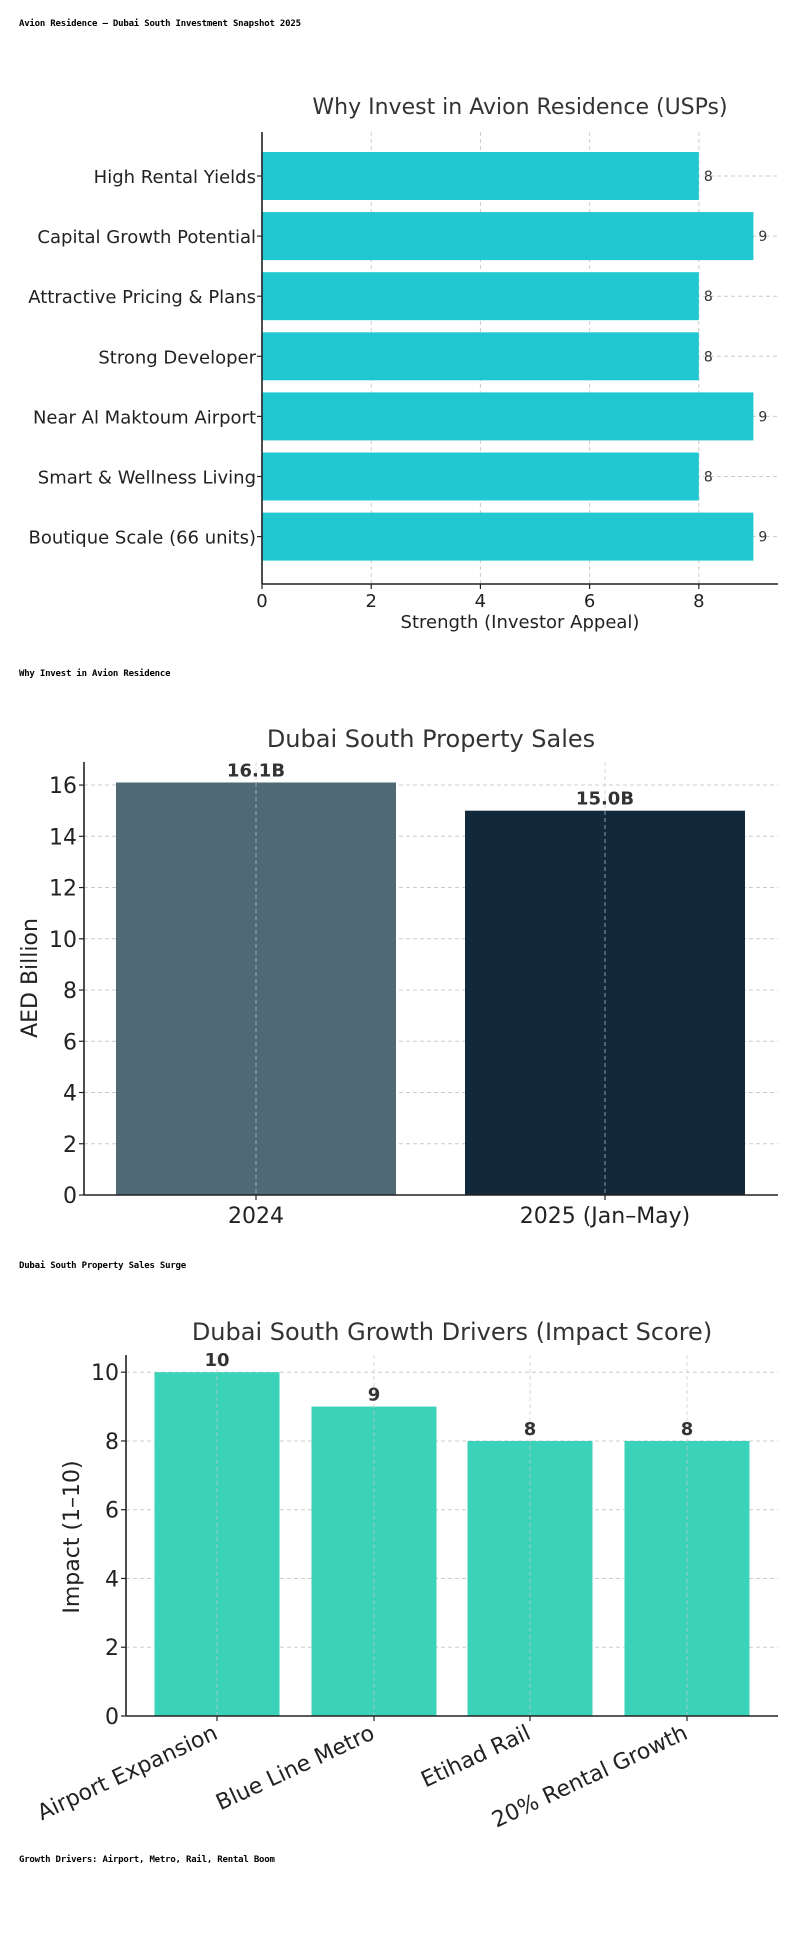 This screenshot has width=800, height=1937. What do you see at coordinates (128, 1773) in the screenshot?
I see `x-tick-label: Airport Expansion` at bounding box center [128, 1773].